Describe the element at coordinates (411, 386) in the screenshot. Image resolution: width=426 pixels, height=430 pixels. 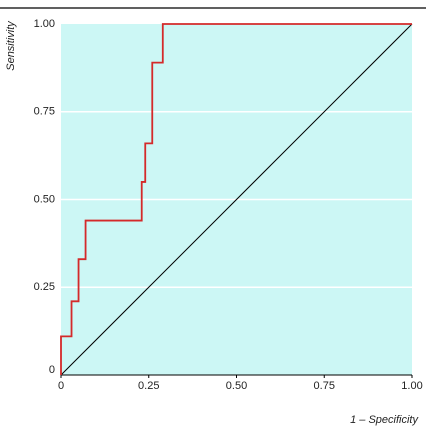
I see `x-tick-label: 1.00` at that location.